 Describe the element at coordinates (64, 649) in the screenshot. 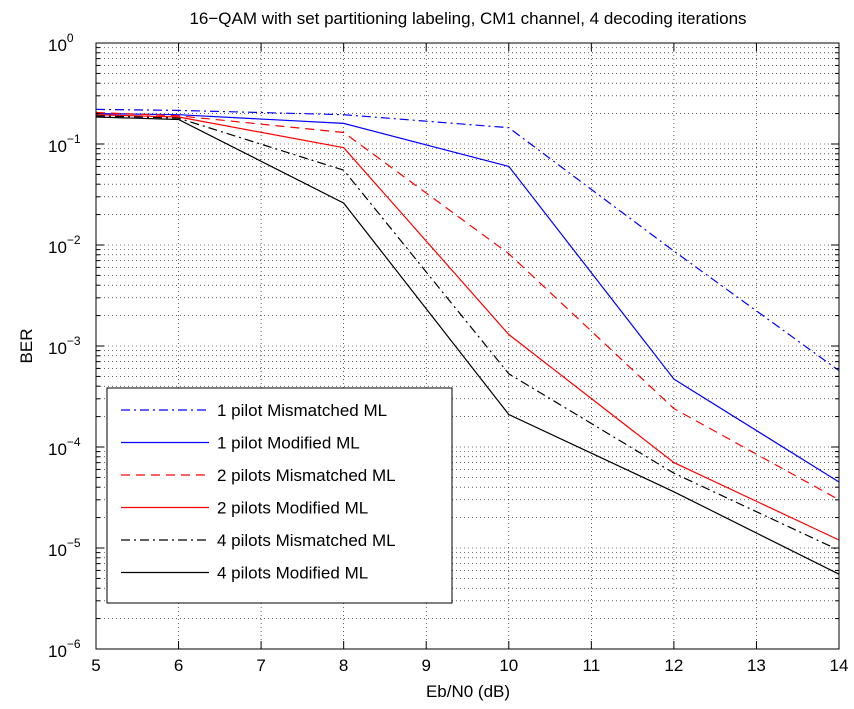

I see `y-tick-label: 10⁻⁶` at that location.